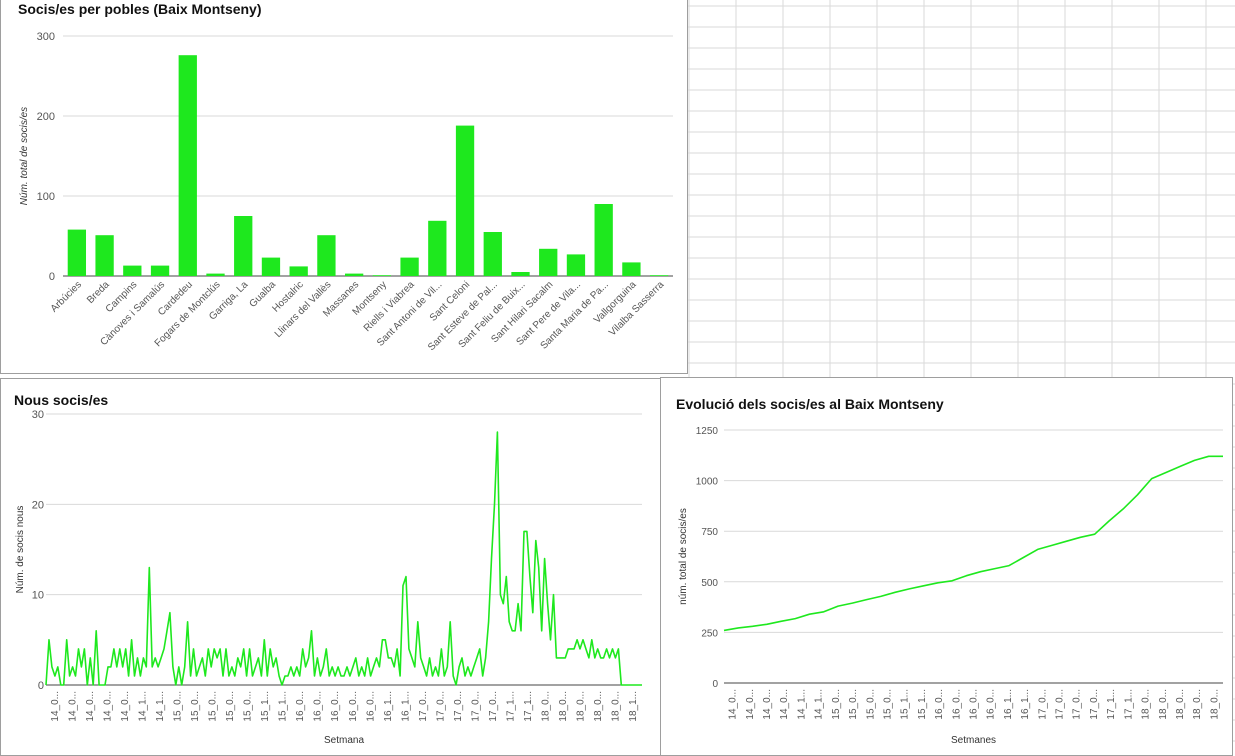 The width and height of the screenshot is (1235, 756). I want to click on x-axis-title: Setmanes, so click(973, 740).